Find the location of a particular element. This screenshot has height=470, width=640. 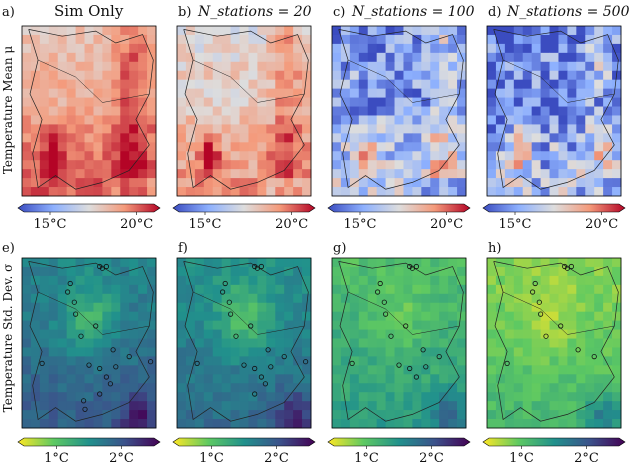

colorbar-tick-label: 1°C is located at coordinates (521, 458).